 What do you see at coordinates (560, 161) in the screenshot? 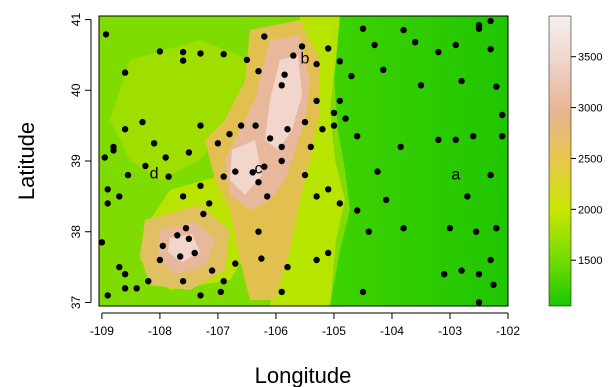
I see `colorbar-gradient` at bounding box center [560, 161].